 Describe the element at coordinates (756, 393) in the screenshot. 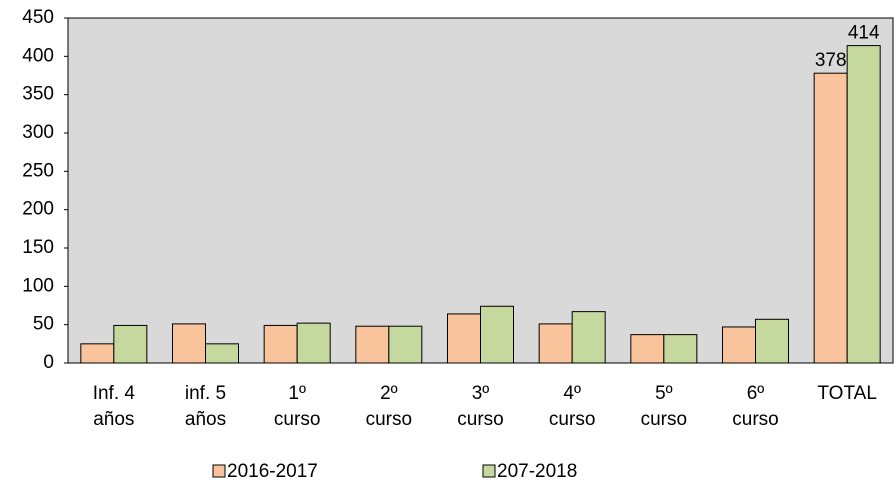

I see `x-tick-label: 6º` at that location.